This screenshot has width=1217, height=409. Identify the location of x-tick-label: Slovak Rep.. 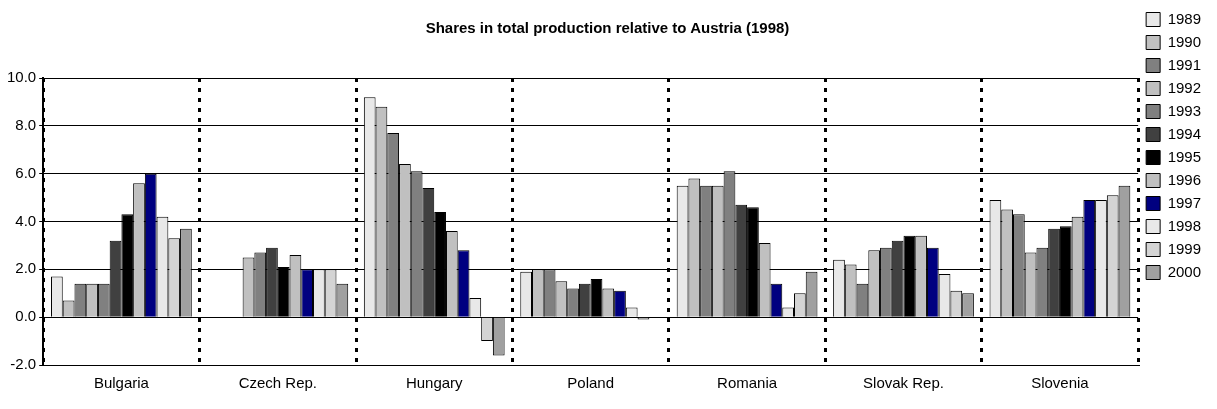
(903, 383).